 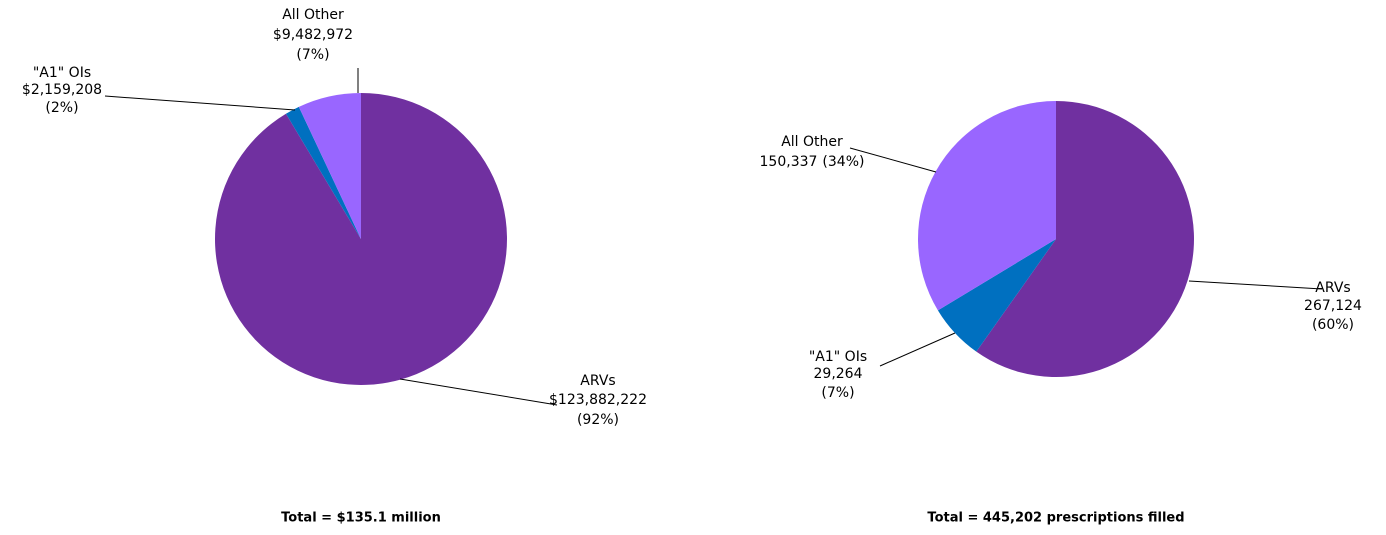 What do you see at coordinates (843, 162) in the screenshot?
I see `slice-percent: (34%)` at bounding box center [843, 162].